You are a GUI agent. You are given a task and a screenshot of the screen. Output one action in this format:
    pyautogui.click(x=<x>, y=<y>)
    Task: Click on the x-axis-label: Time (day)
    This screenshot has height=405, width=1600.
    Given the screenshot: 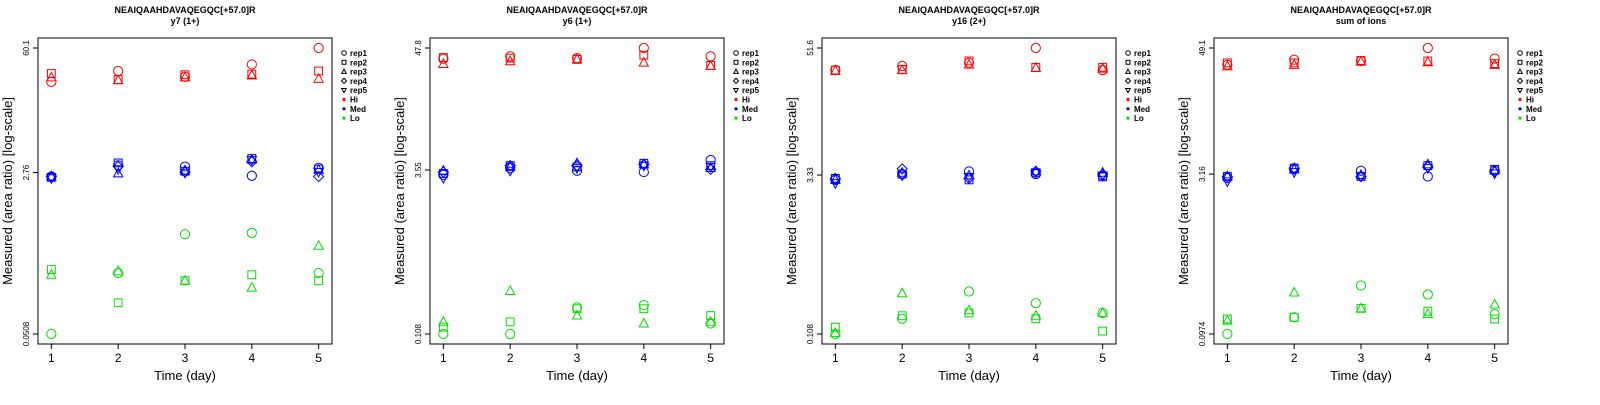 What is the action you would take?
    pyautogui.click(x=1361, y=375)
    